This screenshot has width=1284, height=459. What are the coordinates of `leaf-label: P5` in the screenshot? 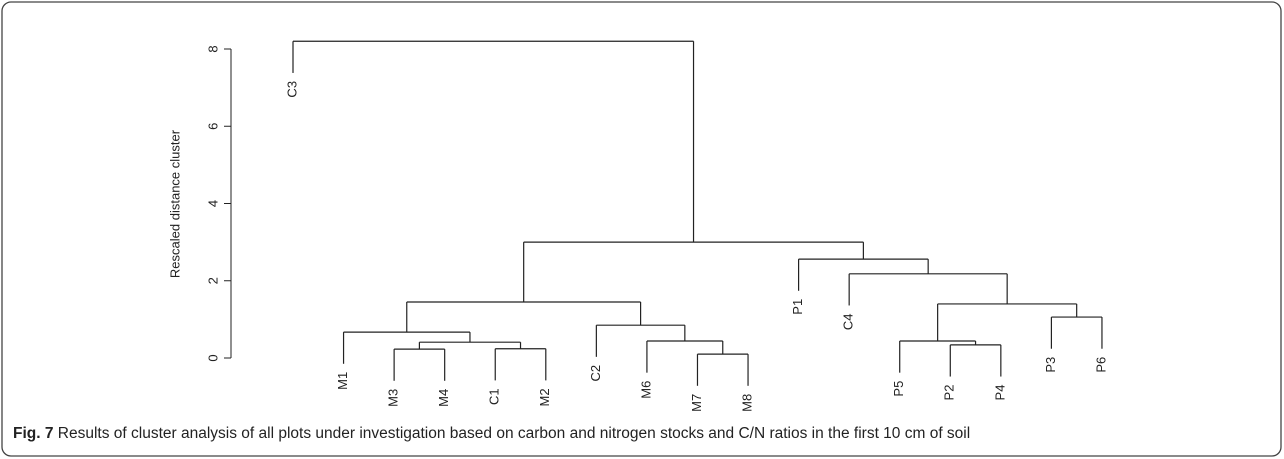 It's located at (898, 389).